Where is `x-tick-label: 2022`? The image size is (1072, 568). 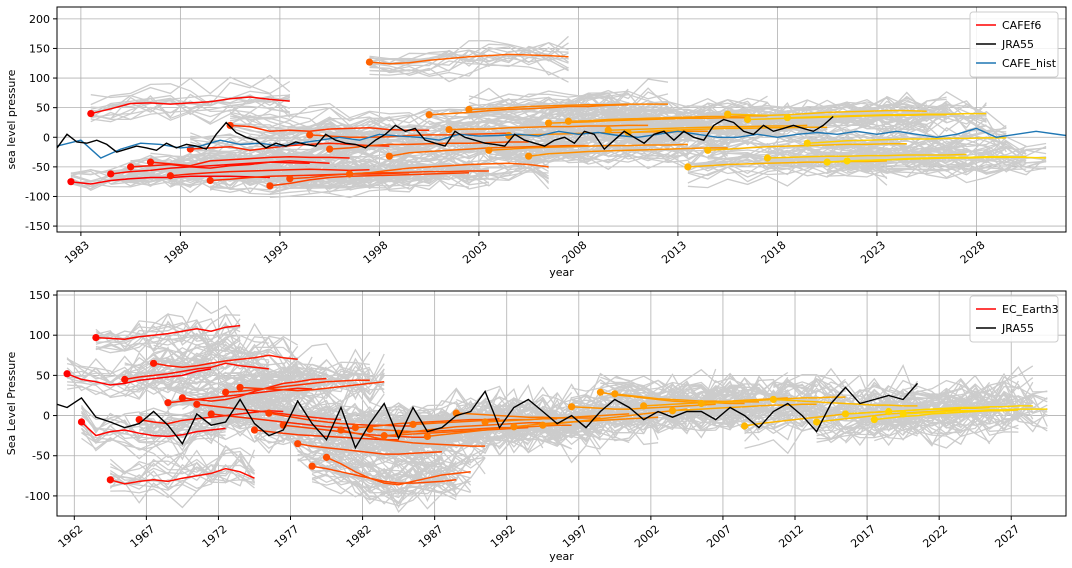 x-tick-label: 2022 is located at coordinates (935, 536).